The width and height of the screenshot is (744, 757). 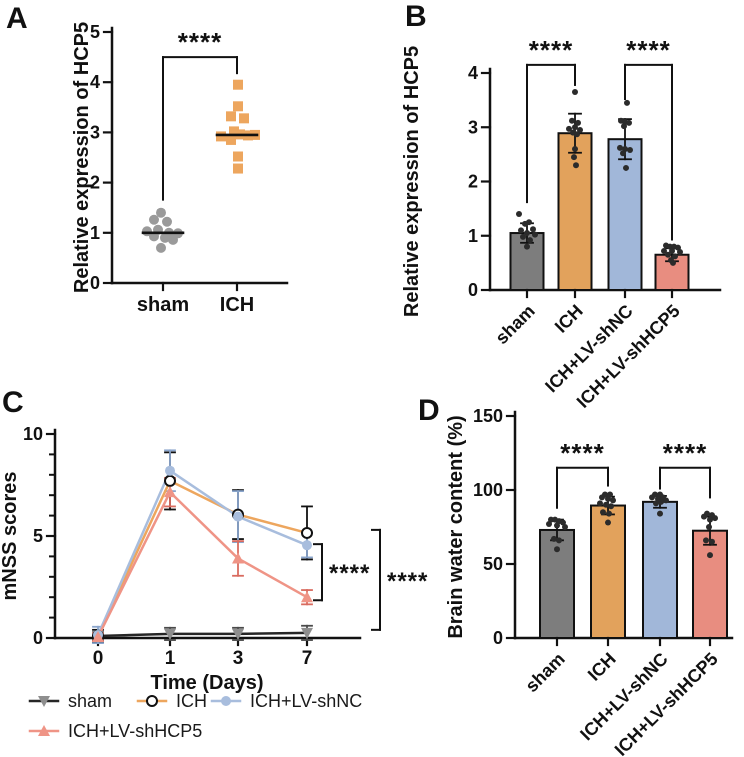 I want to click on y-tick-label: 5, so click(x=38, y=536).